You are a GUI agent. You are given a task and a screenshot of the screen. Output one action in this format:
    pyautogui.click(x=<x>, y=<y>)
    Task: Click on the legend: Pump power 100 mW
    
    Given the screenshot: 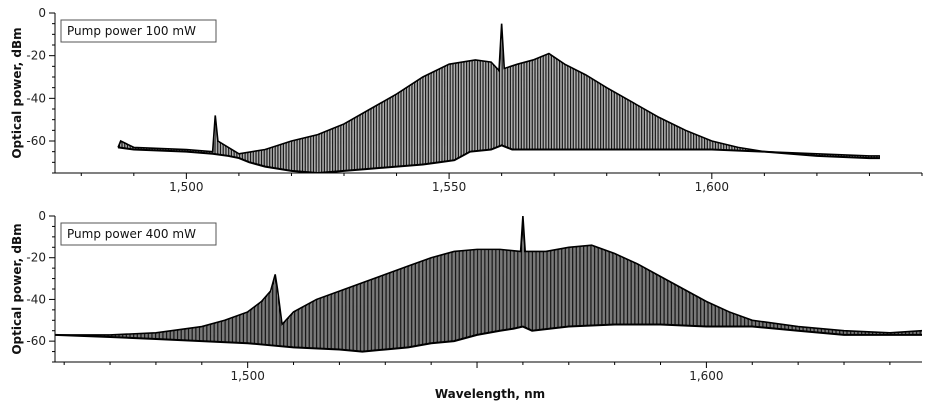 What is the action you would take?
    pyautogui.click(x=138, y=31)
    